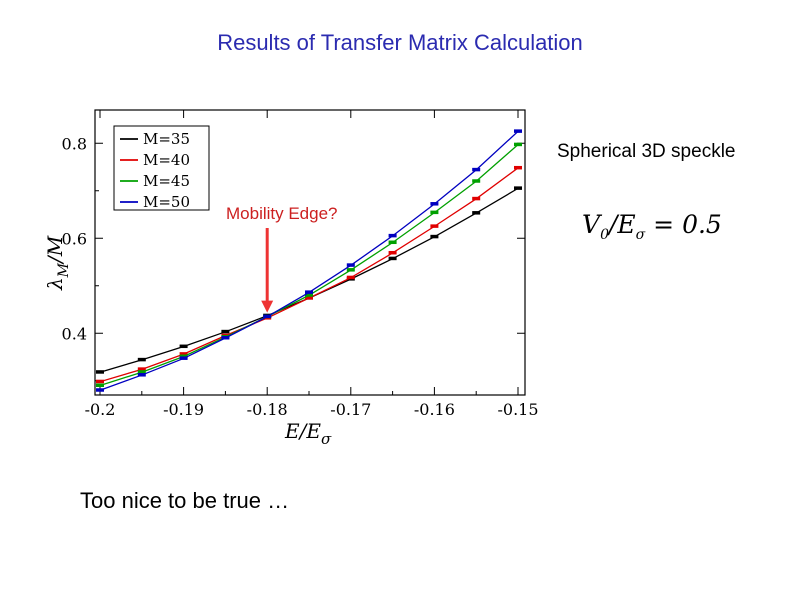  I want to click on slide-title: Results of Transfer Matrix Calculation, so click(400, 42).